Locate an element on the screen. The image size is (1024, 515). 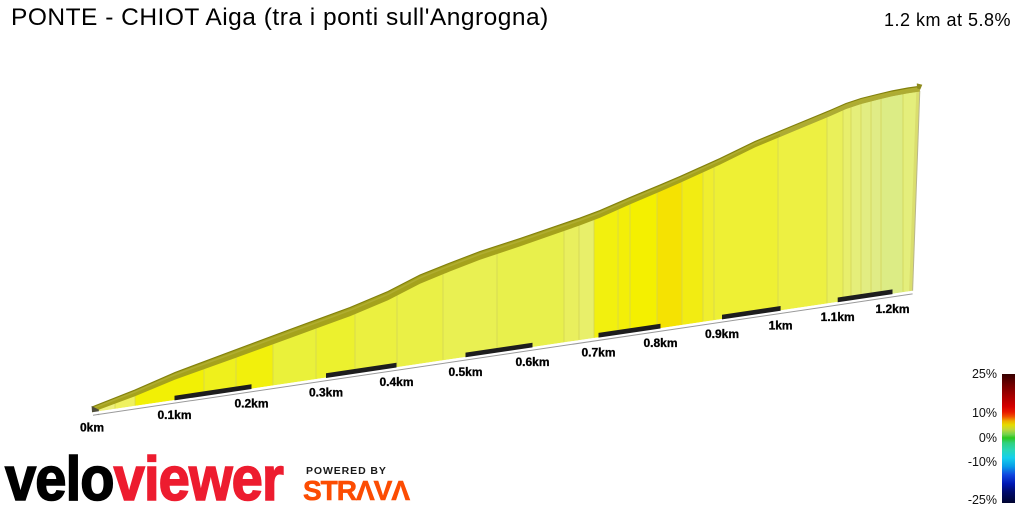
svg-text: 0.3km is located at coordinates (326, 393).